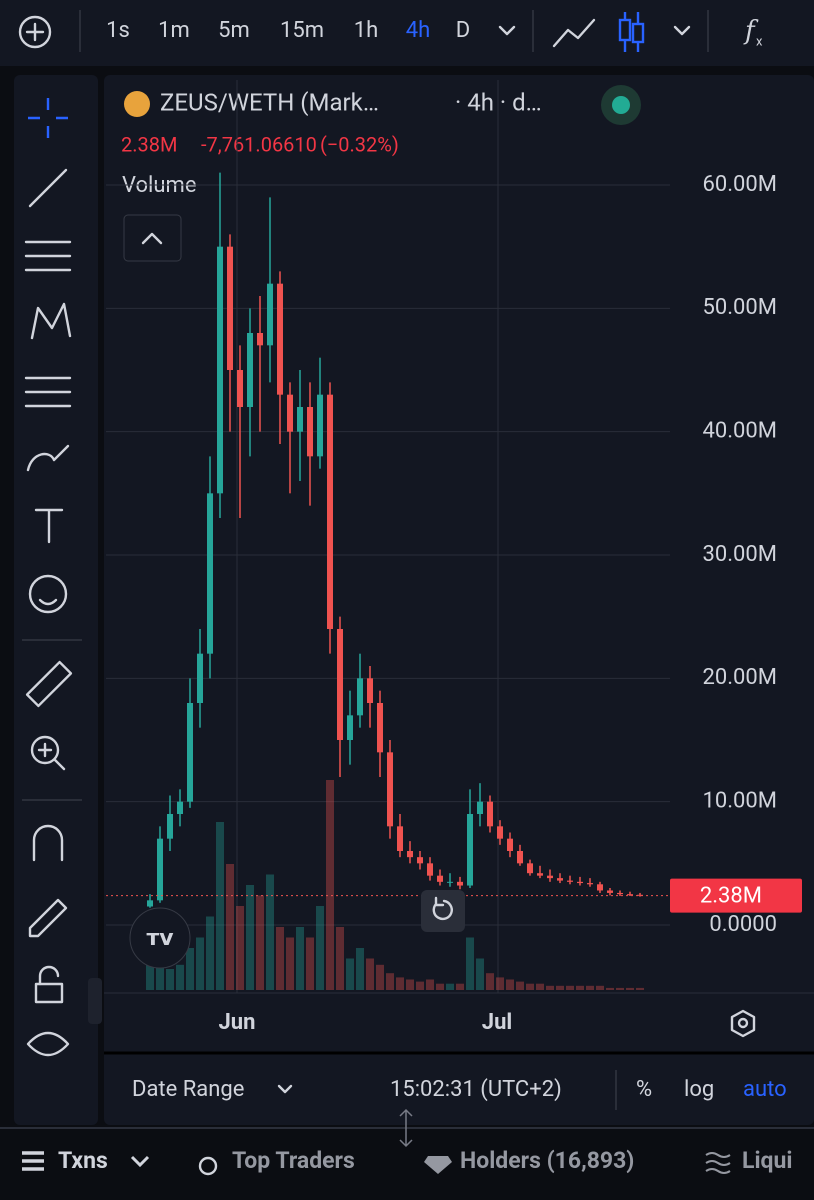 The image size is (814, 1200). I want to click on bottom-tabs, so click(407, 1165).